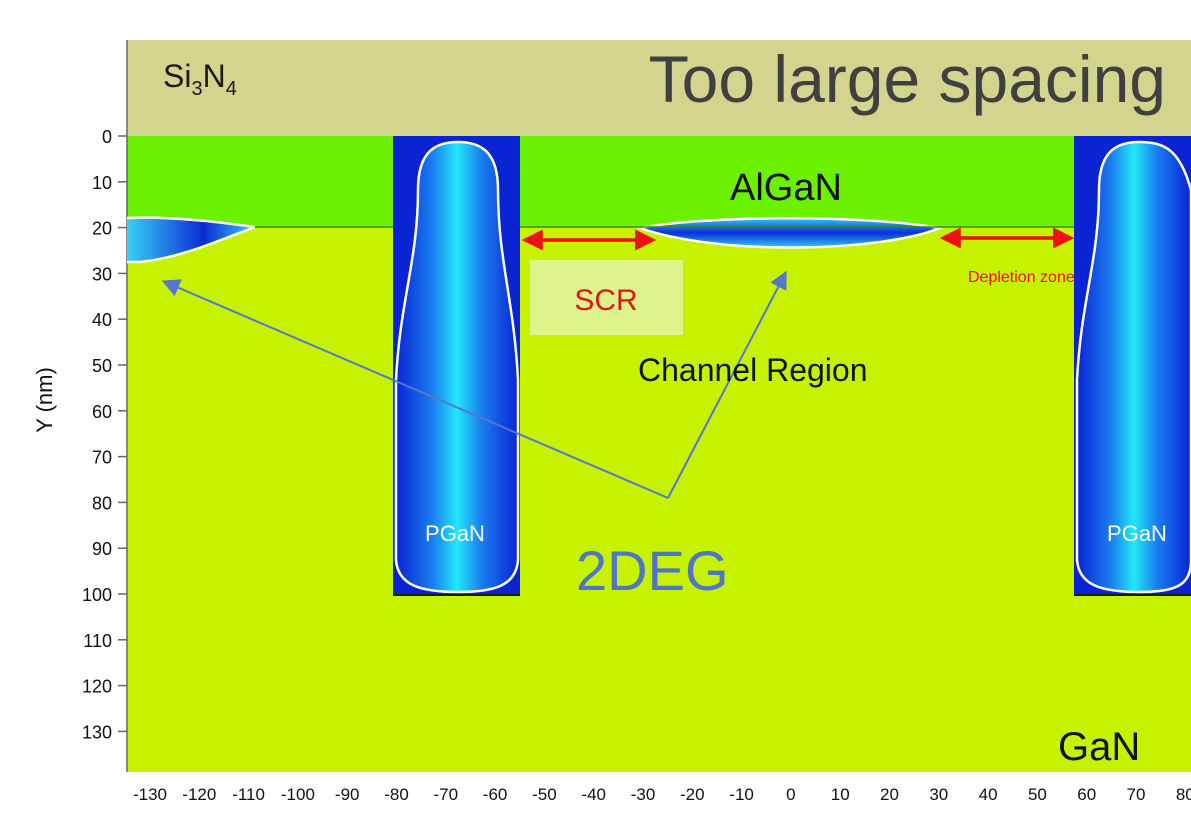 The height and width of the screenshot is (814, 1191). What do you see at coordinates (1137, 533) in the screenshot?
I see `pgan-label-right: PGaN` at bounding box center [1137, 533].